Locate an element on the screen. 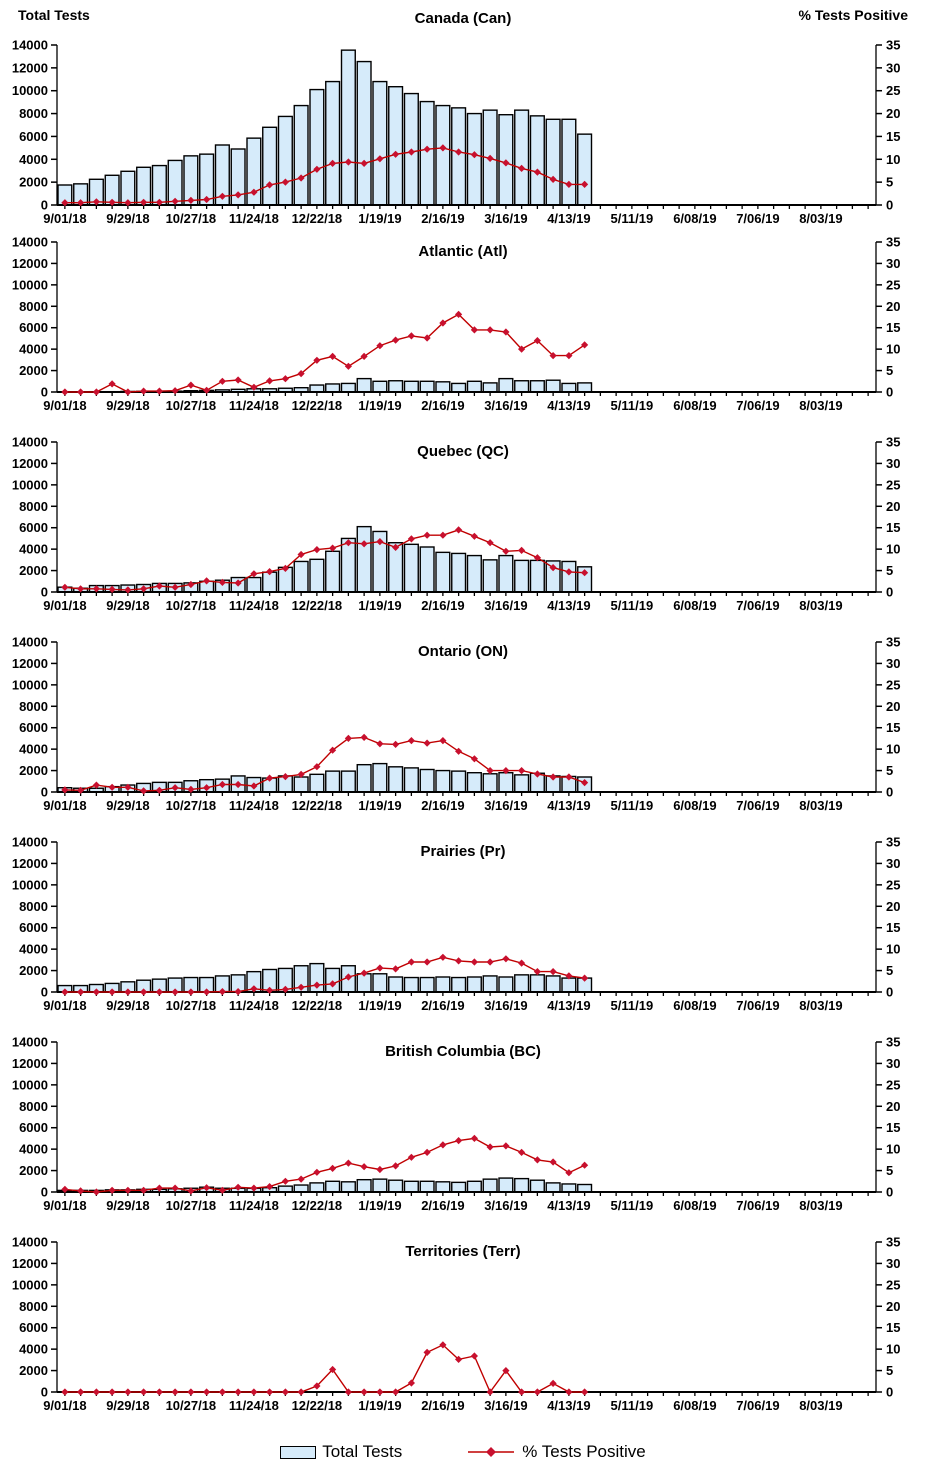 The height and width of the screenshot is (1474, 926). left-axis-title: Total Tests is located at coordinates (54, 15).